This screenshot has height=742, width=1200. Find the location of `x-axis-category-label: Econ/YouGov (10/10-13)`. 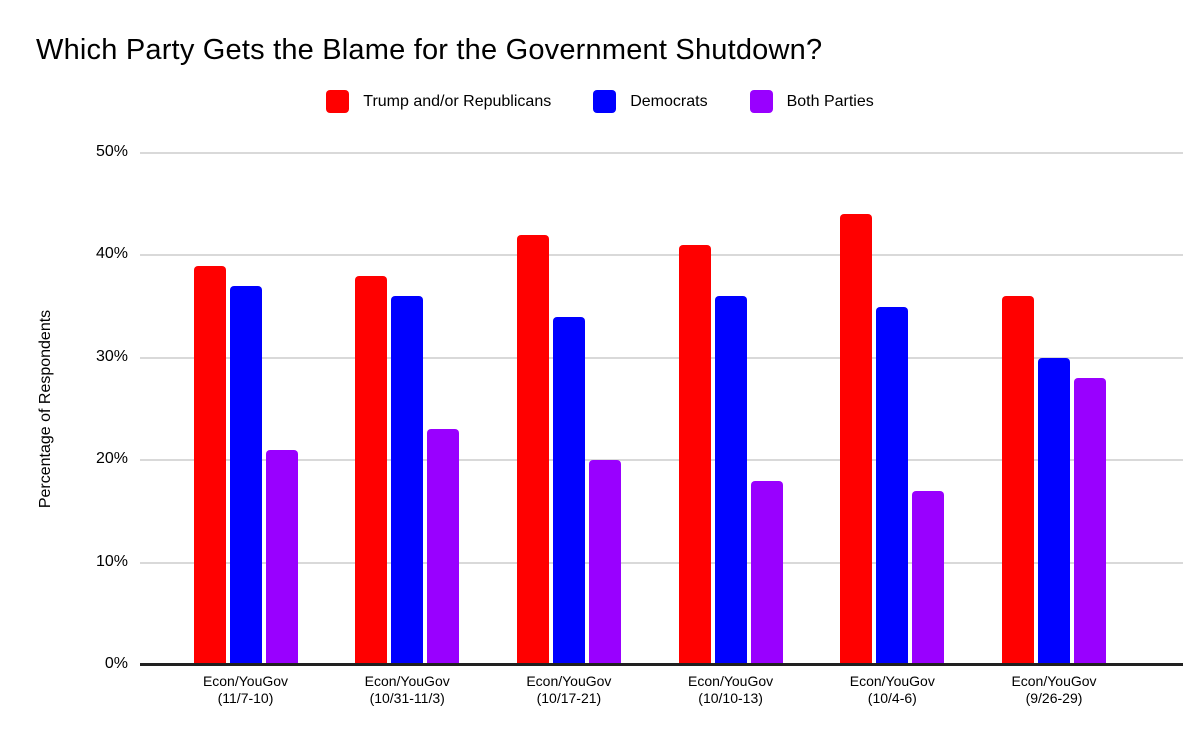

x-axis-category-label: Econ/YouGov (10/10-13) is located at coordinates (731, 690).